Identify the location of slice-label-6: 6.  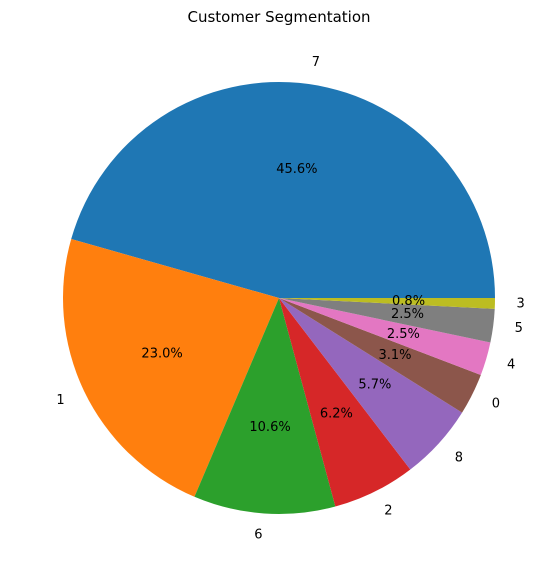
(258, 535).